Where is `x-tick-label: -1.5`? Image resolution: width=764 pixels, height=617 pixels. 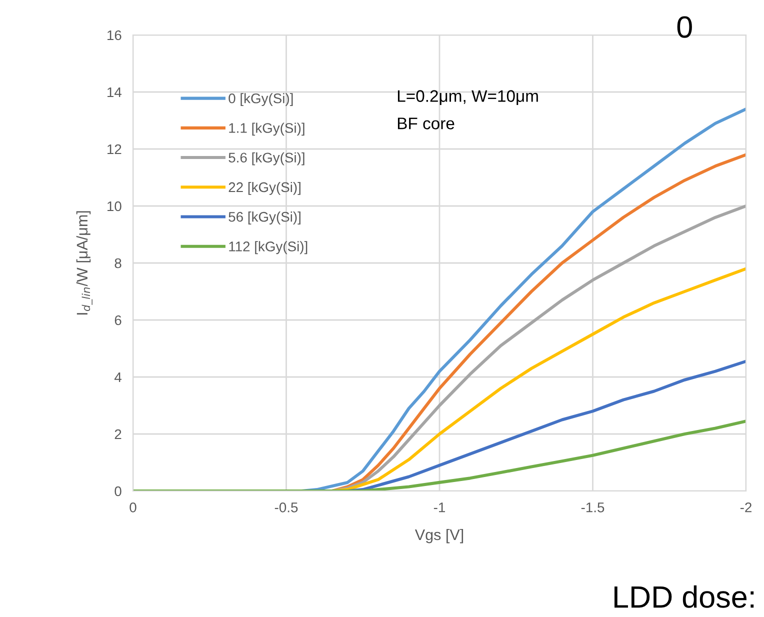 x-tick-label: -1.5 is located at coordinates (592, 507).